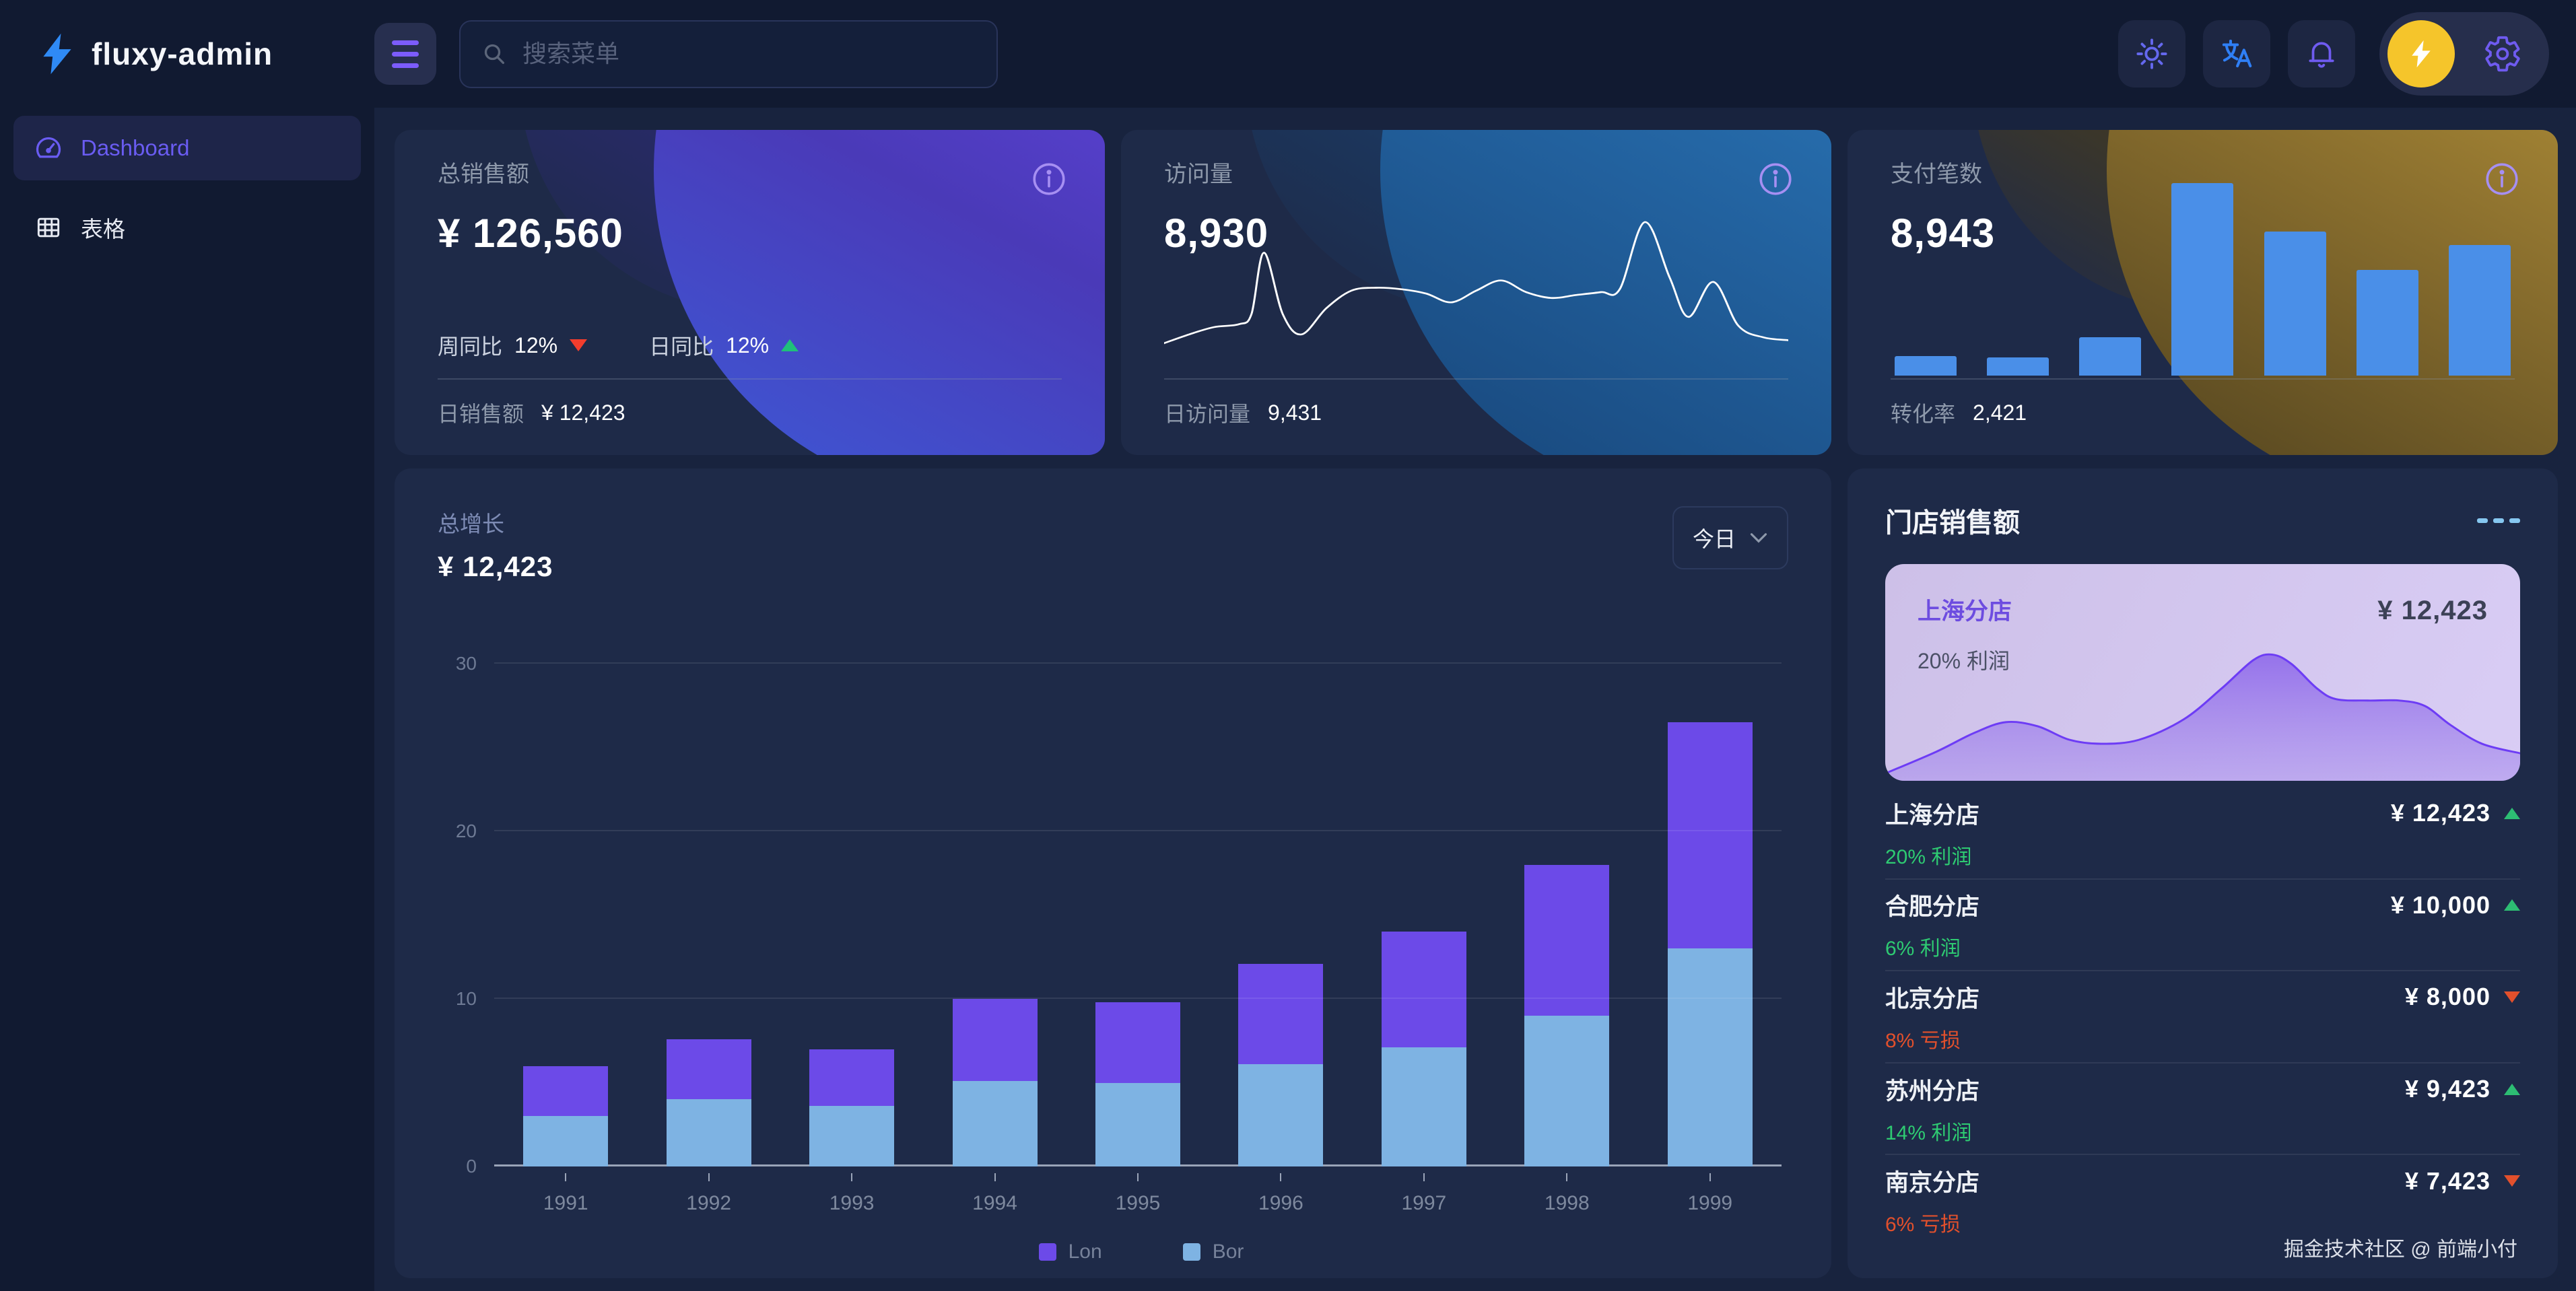 The width and height of the screenshot is (2576, 1291). I want to click on gridline, so click(1138, 830).